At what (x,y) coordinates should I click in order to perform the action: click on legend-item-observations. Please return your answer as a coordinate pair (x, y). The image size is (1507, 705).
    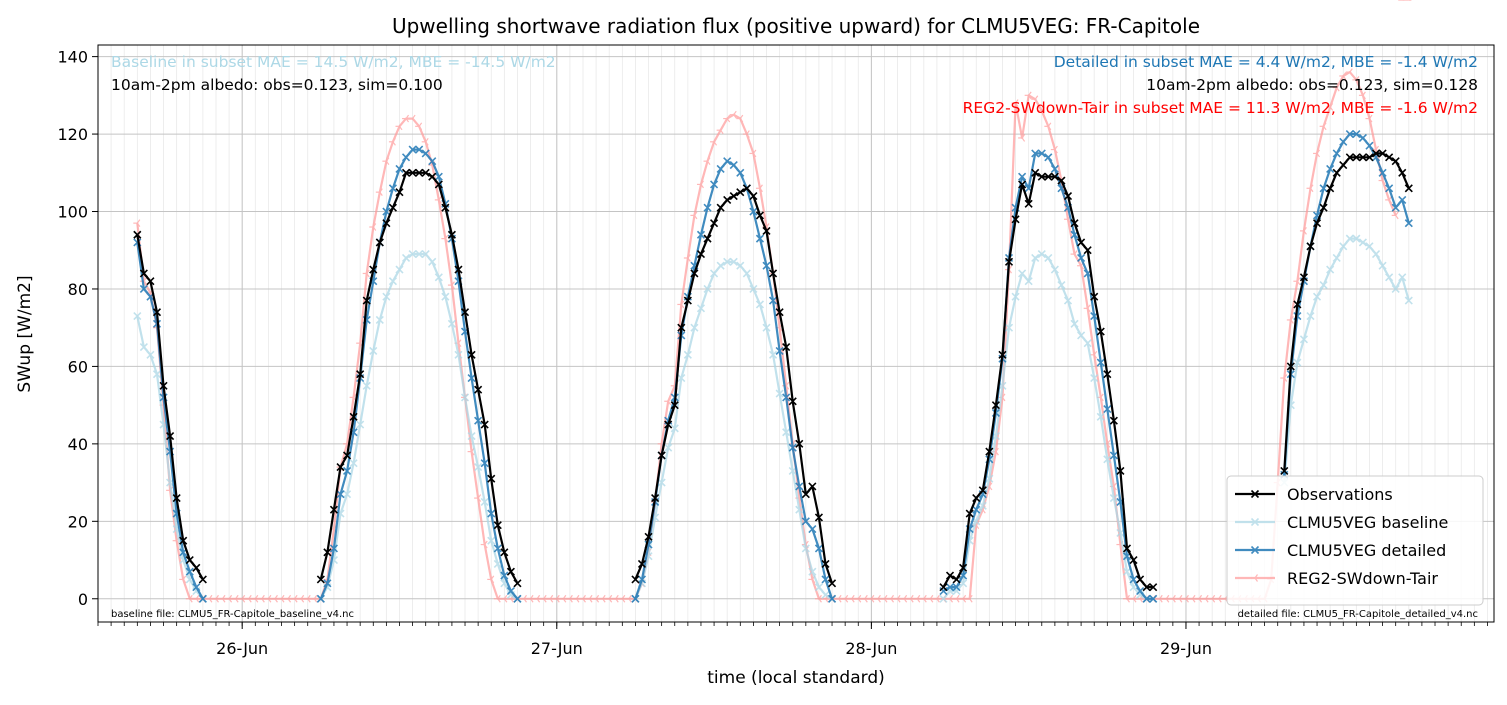
    Looking at the image, I should click on (1255, 494).